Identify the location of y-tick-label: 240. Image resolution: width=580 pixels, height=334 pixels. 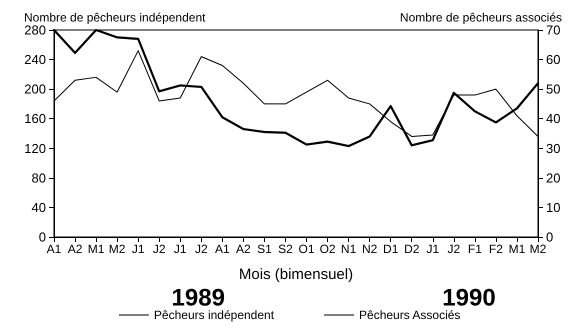
(35, 60).